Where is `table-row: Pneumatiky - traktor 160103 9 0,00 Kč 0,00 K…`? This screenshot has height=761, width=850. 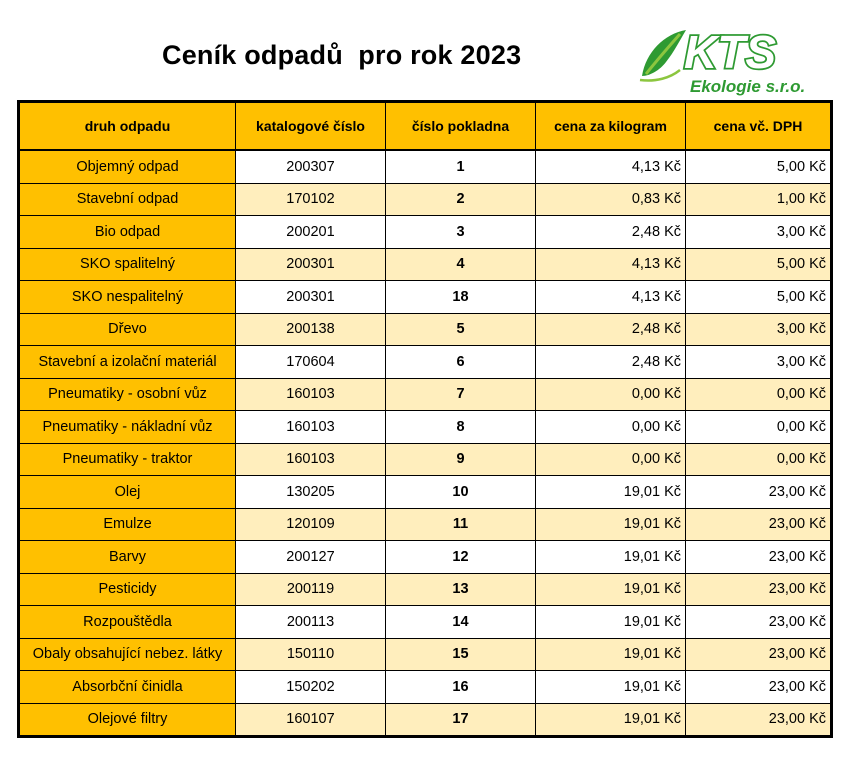 table-row: Pneumatiky - traktor 160103 9 0,00 Kč 0,00 K… is located at coordinates (425, 459).